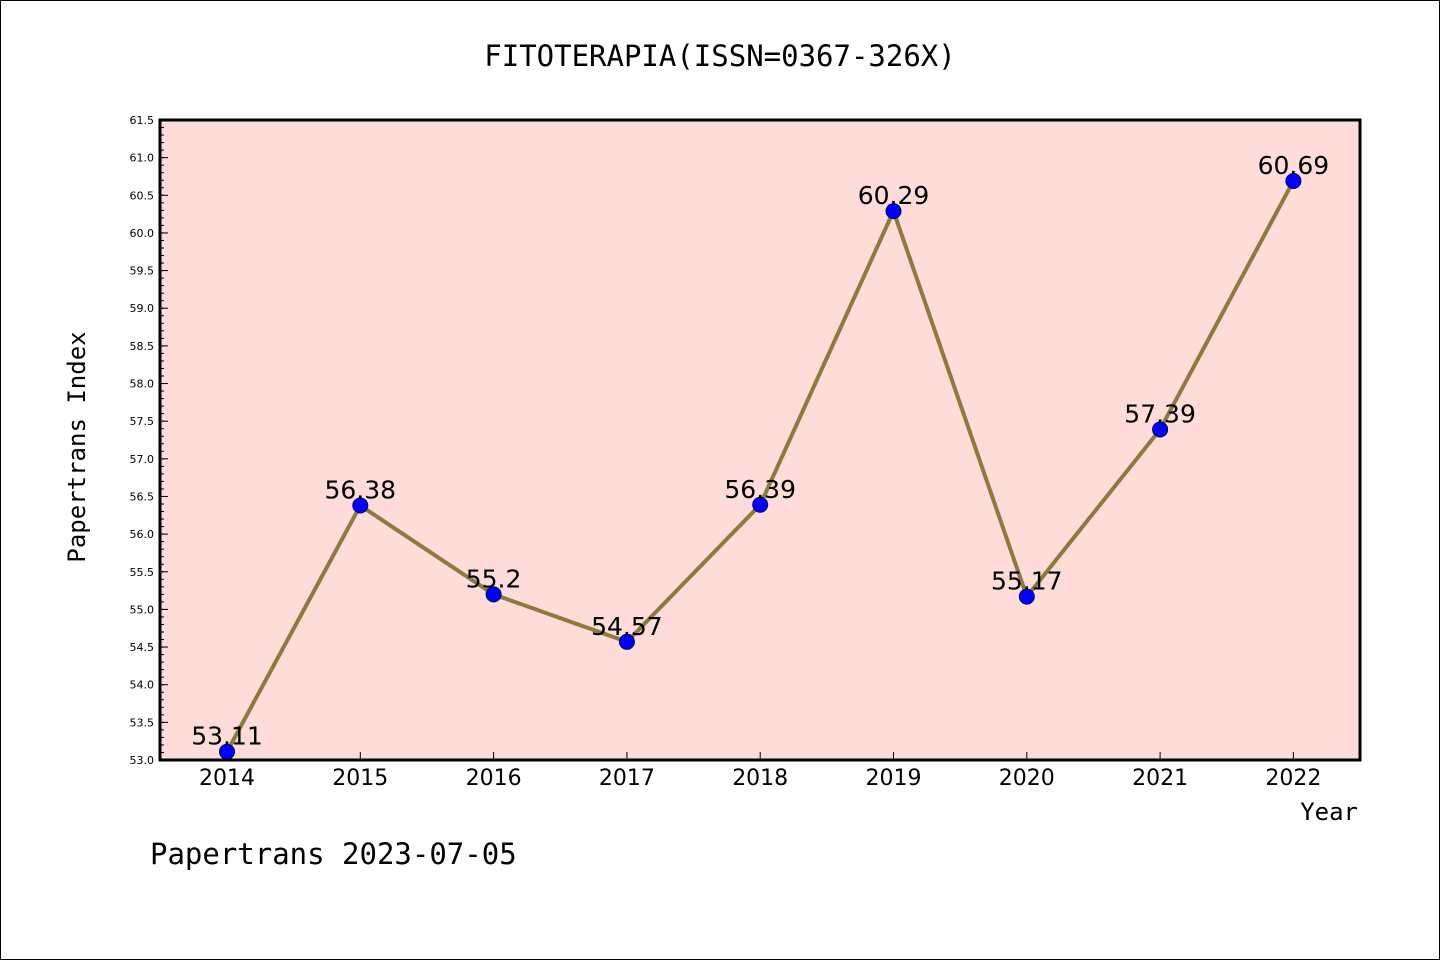 Image resolution: width=1440 pixels, height=960 pixels. Describe the element at coordinates (227, 778) in the screenshot. I see `x-tick-label: 2014` at that location.